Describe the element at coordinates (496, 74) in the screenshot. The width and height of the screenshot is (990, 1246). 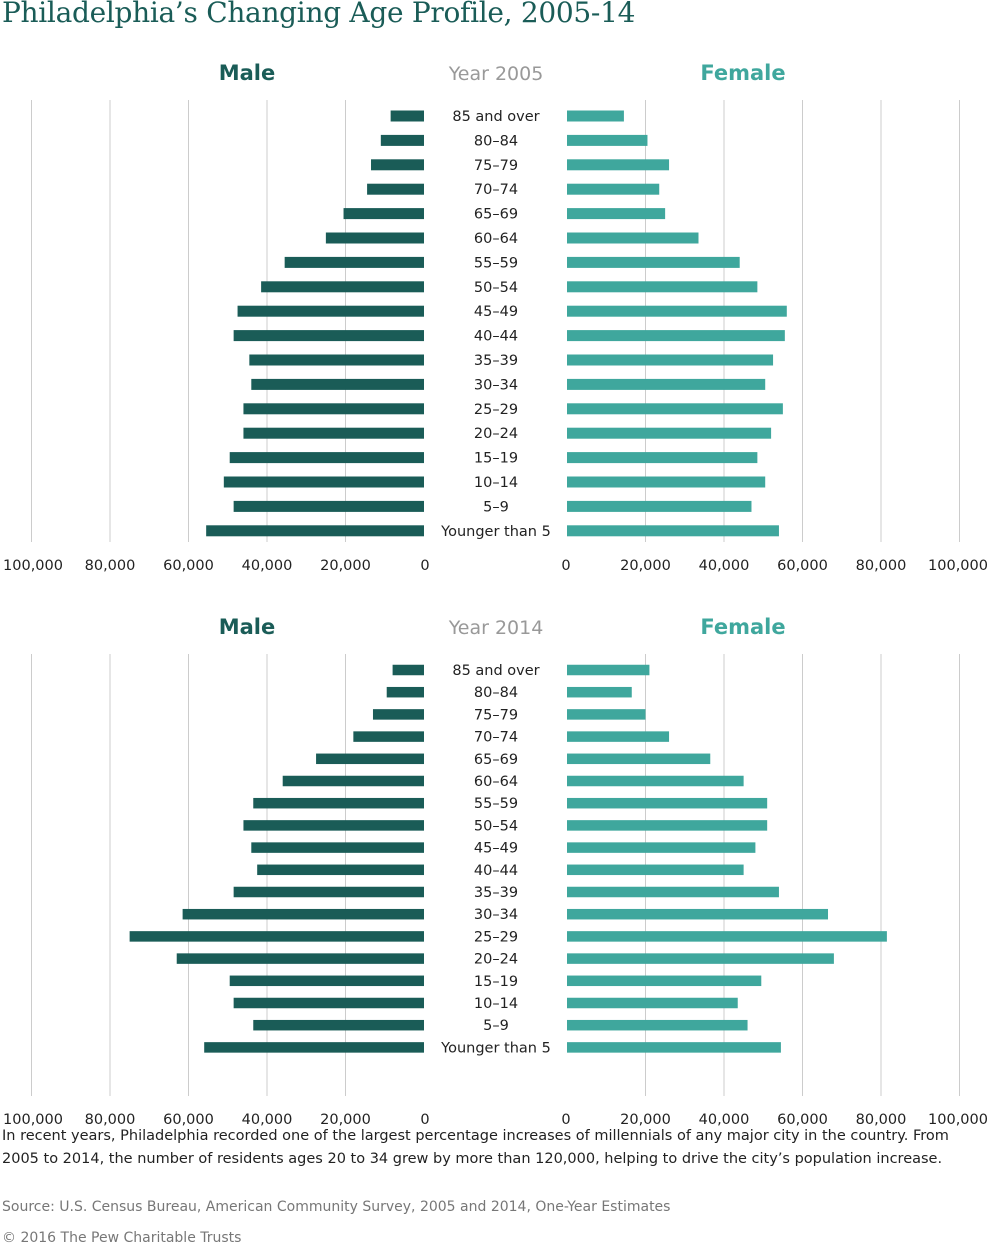
I see `year-label: Year 2005` at that location.